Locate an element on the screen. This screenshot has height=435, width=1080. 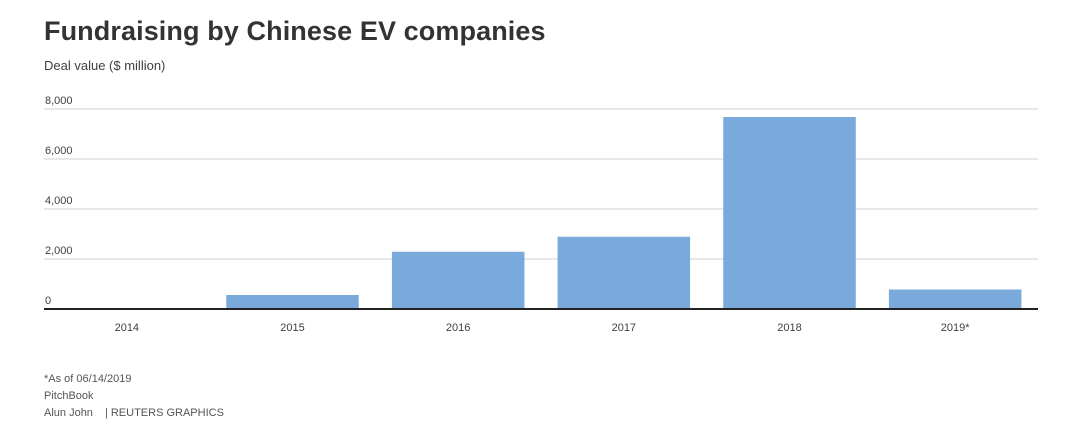
credit-line: Alun John | REUTERS GRAPHICS is located at coordinates (134, 413).